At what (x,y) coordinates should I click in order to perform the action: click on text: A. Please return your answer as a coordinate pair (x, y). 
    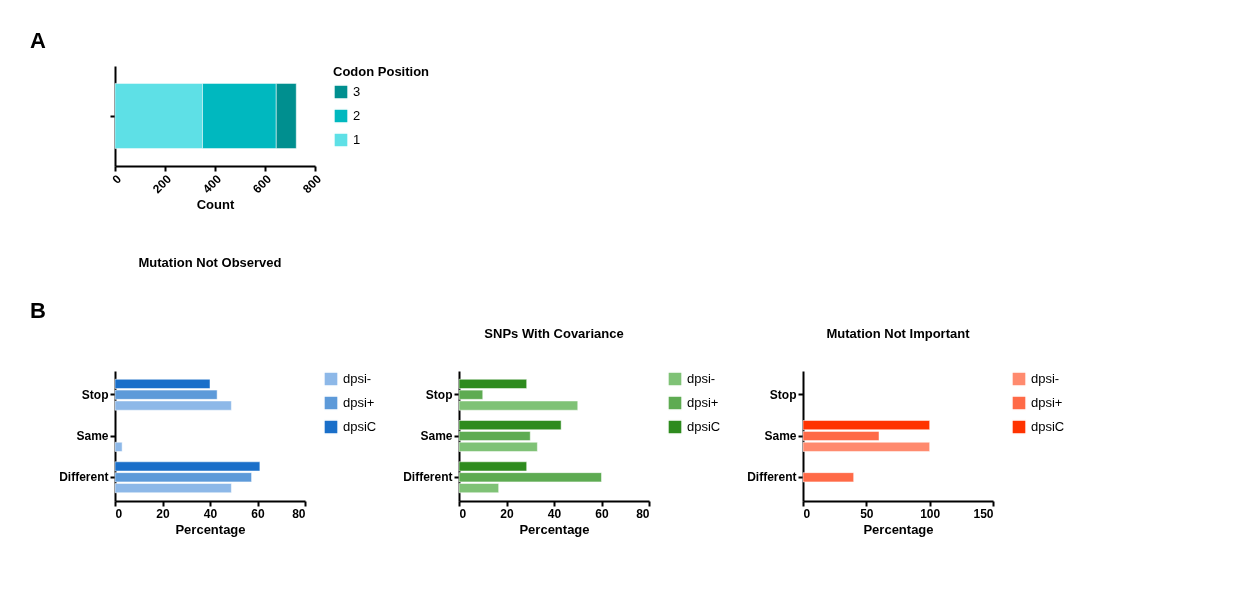
    Looking at the image, I should click on (38, 40).